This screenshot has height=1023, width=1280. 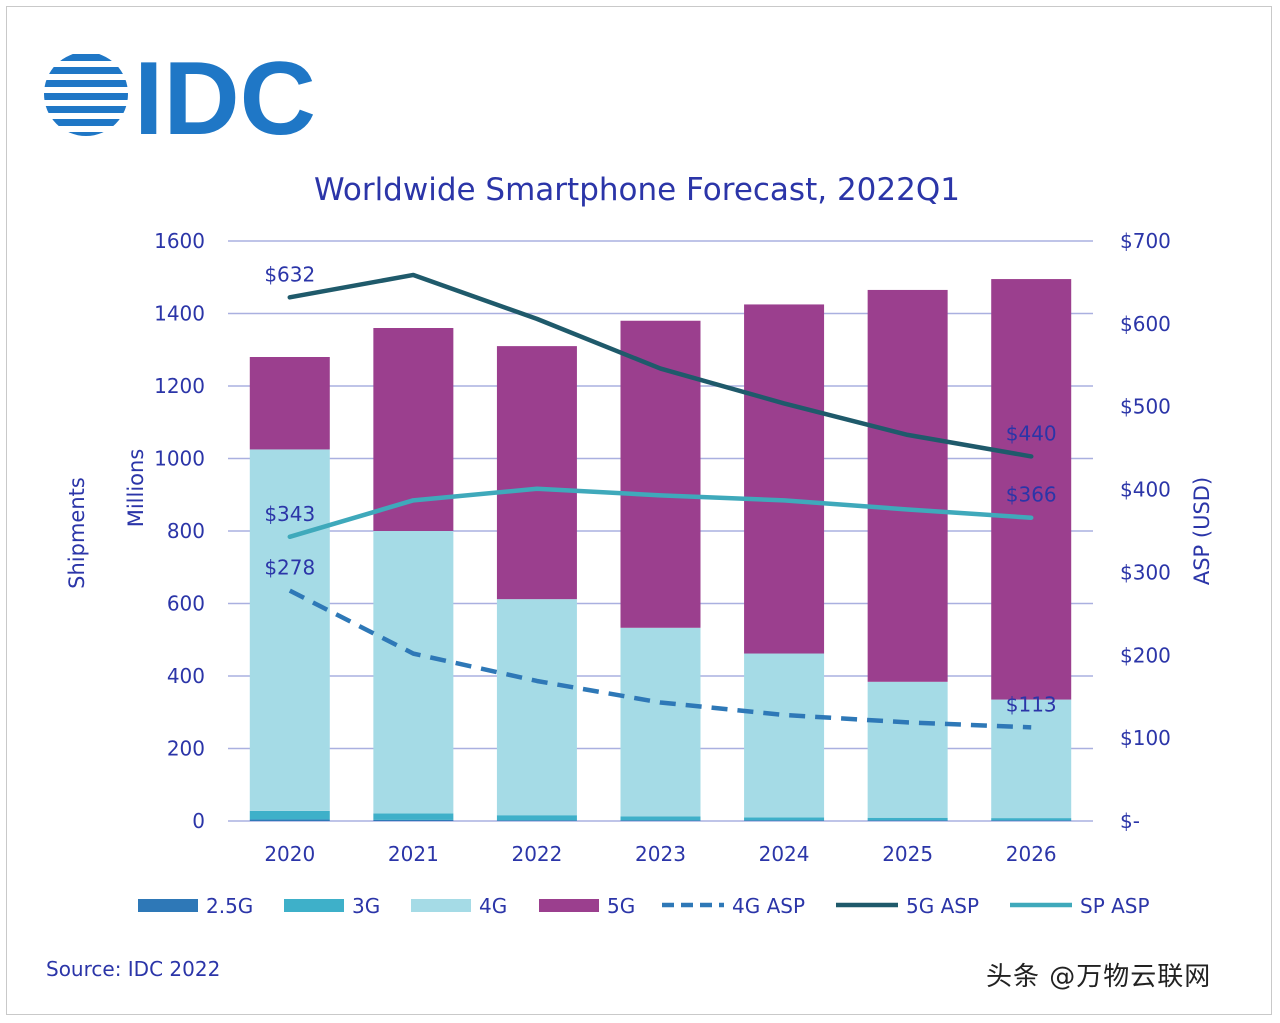 What do you see at coordinates (1145, 738) in the screenshot?
I see `y-right-tick-label: $100` at bounding box center [1145, 738].